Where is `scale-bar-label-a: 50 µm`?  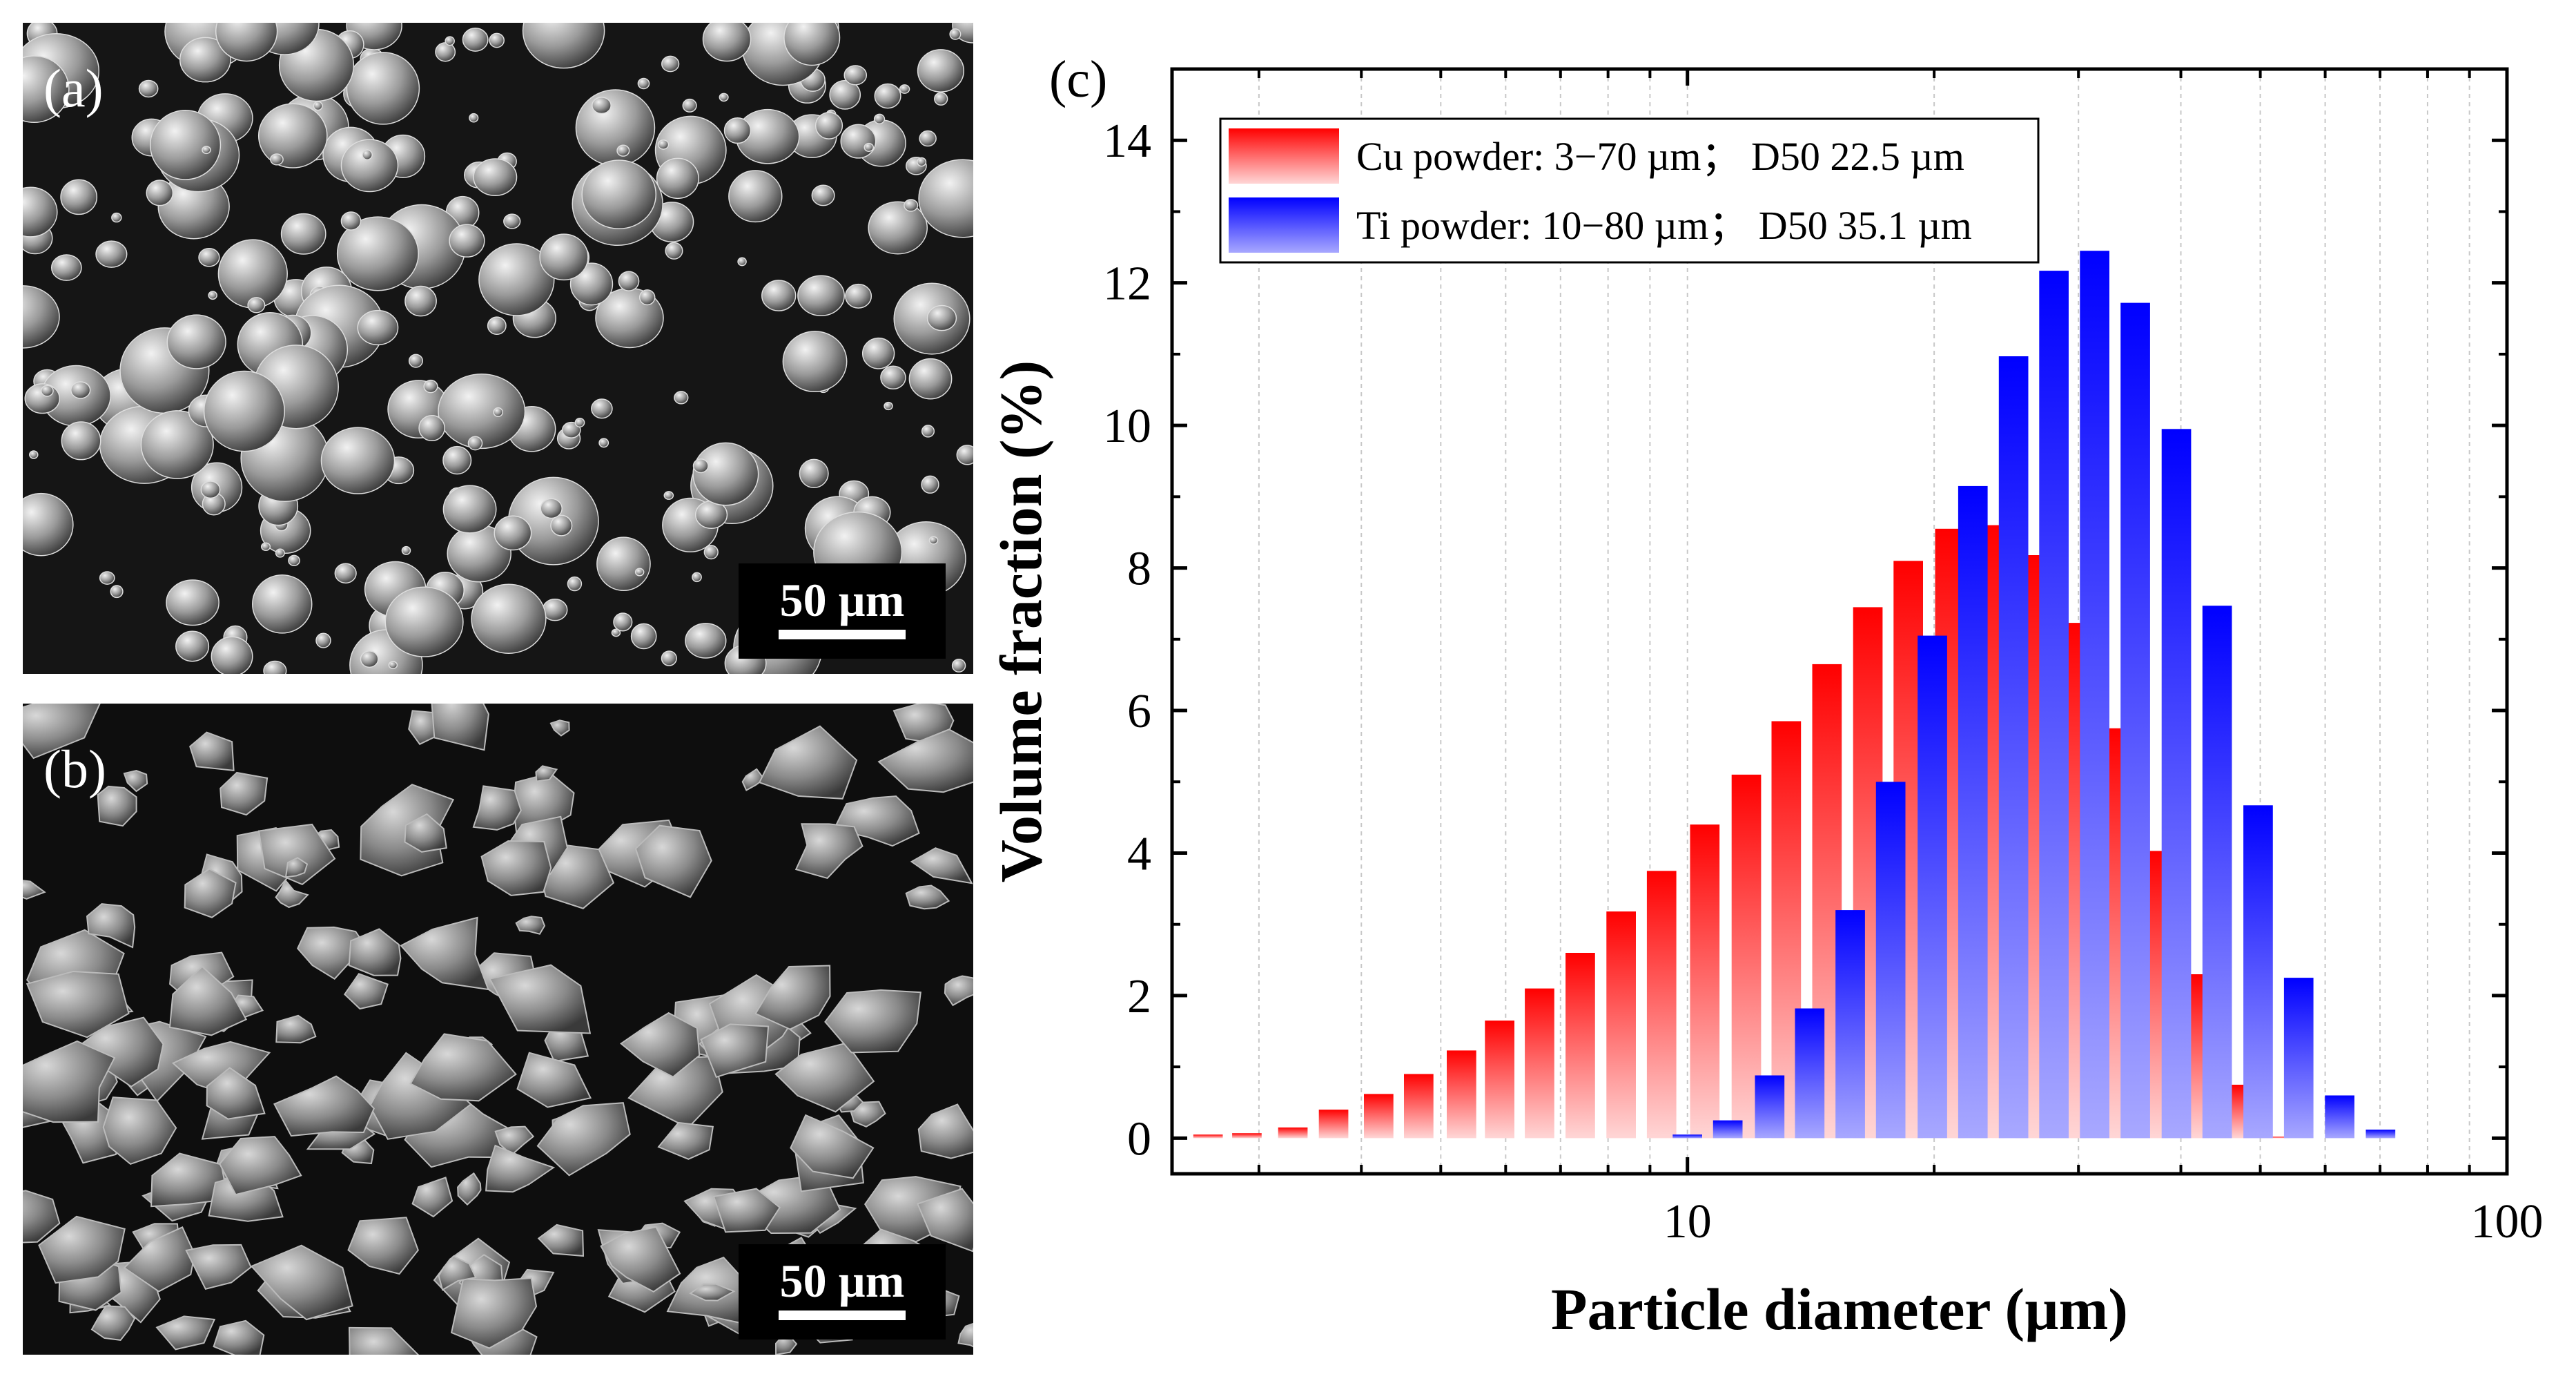
scale-bar-label-a: 50 µm is located at coordinates (842, 600).